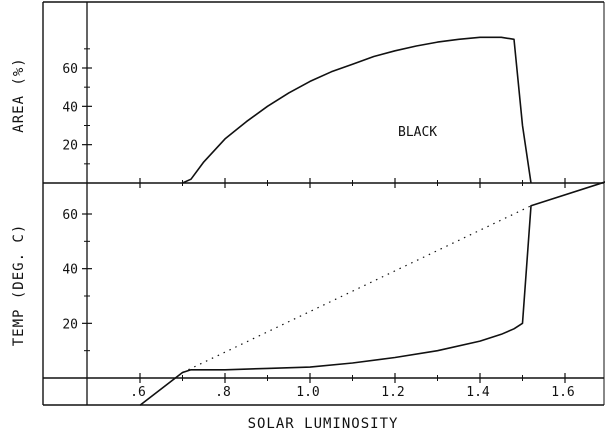  I want to click on bottom-y-tick-label: 20, so click(70, 324).